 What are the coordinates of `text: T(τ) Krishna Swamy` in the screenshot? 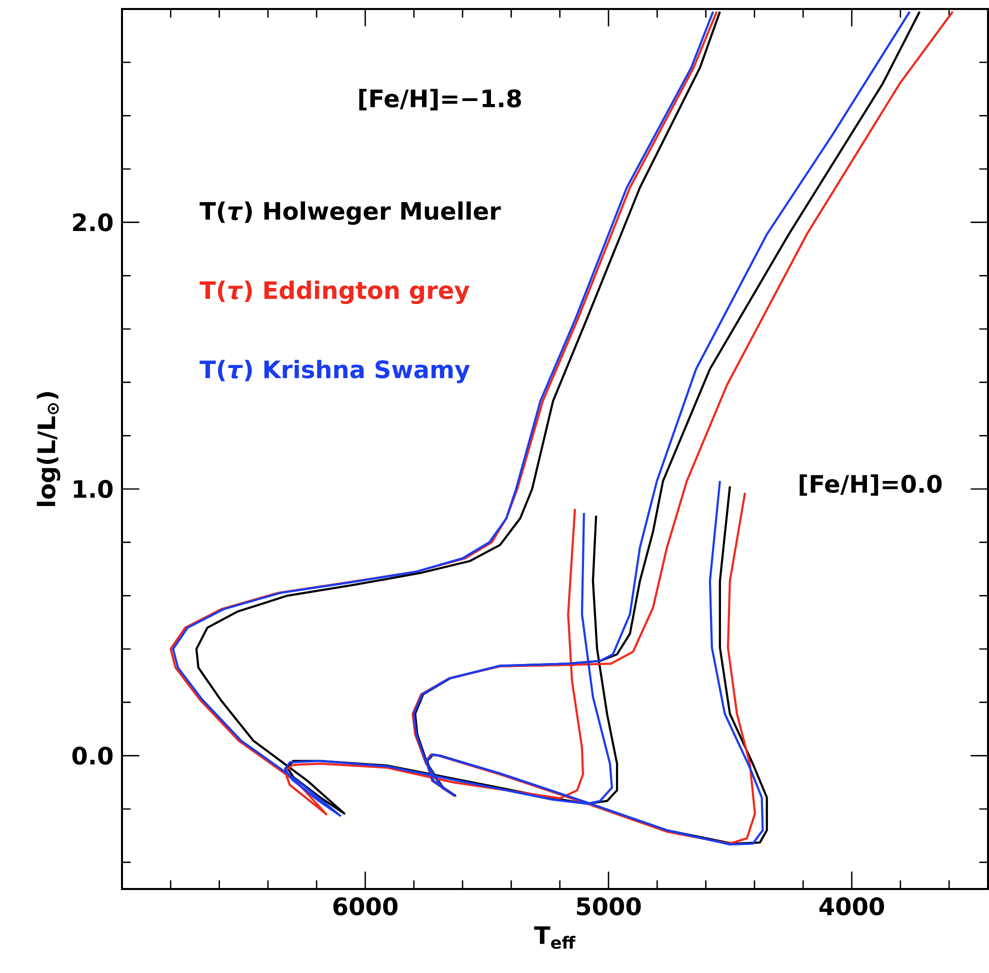 It's located at (335, 372).